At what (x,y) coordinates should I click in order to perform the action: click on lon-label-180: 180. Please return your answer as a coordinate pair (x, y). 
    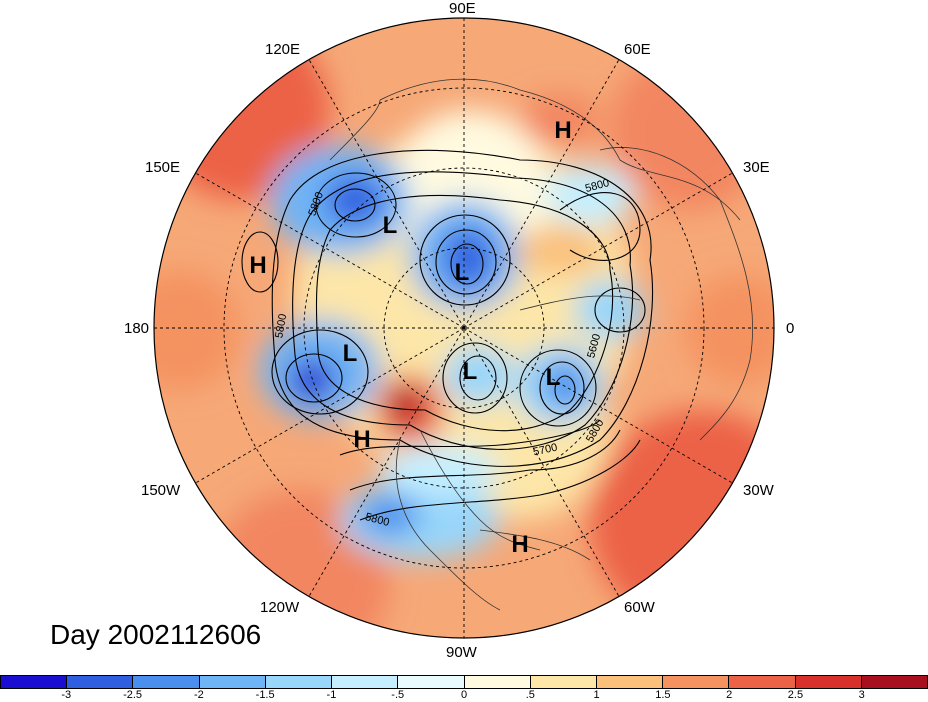
    Looking at the image, I should click on (137, 328).